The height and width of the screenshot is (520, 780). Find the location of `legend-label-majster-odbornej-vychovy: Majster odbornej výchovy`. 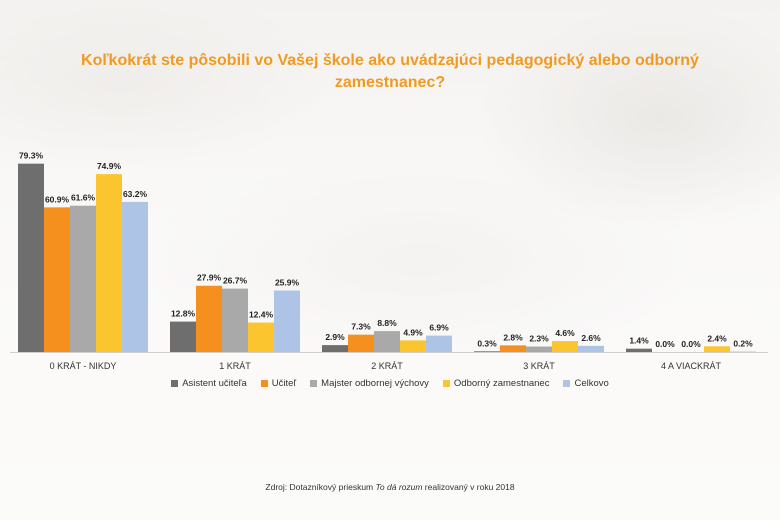

legend-label-majster-odbornej-vychovy: Majster odbornej výchovy is located at coordinates (375, 383).